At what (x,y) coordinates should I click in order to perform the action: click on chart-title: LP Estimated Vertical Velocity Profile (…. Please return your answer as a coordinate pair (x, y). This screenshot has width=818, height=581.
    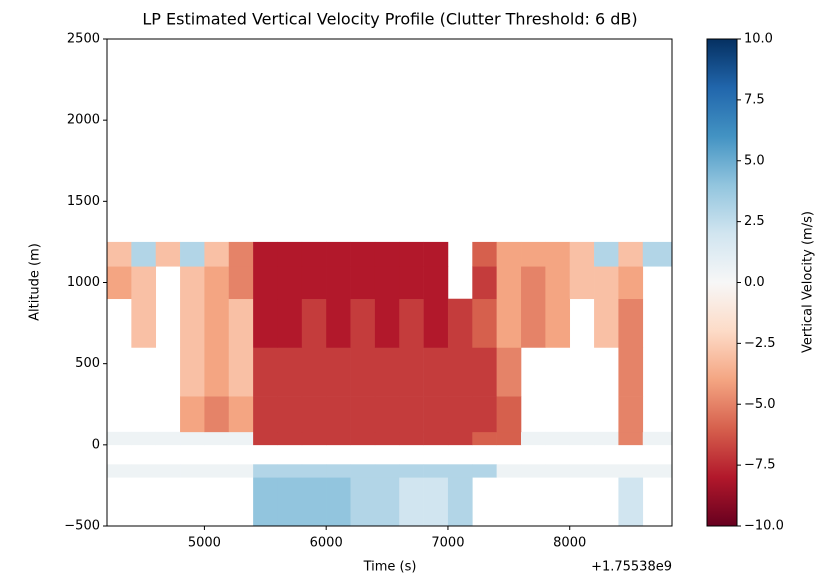
    Looking at the image, I should click on (389, 19).